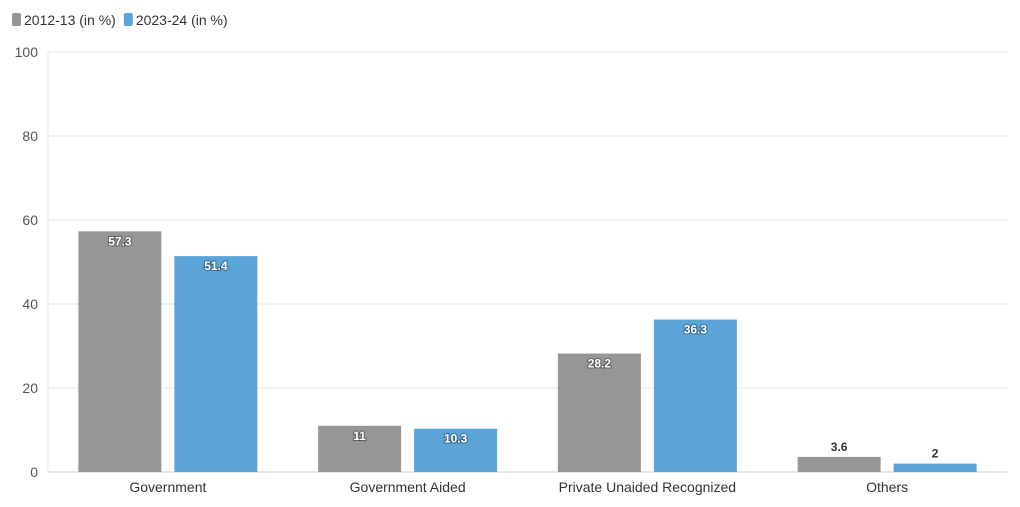  I want to click on data-label: 51.4, so click(216, 266).